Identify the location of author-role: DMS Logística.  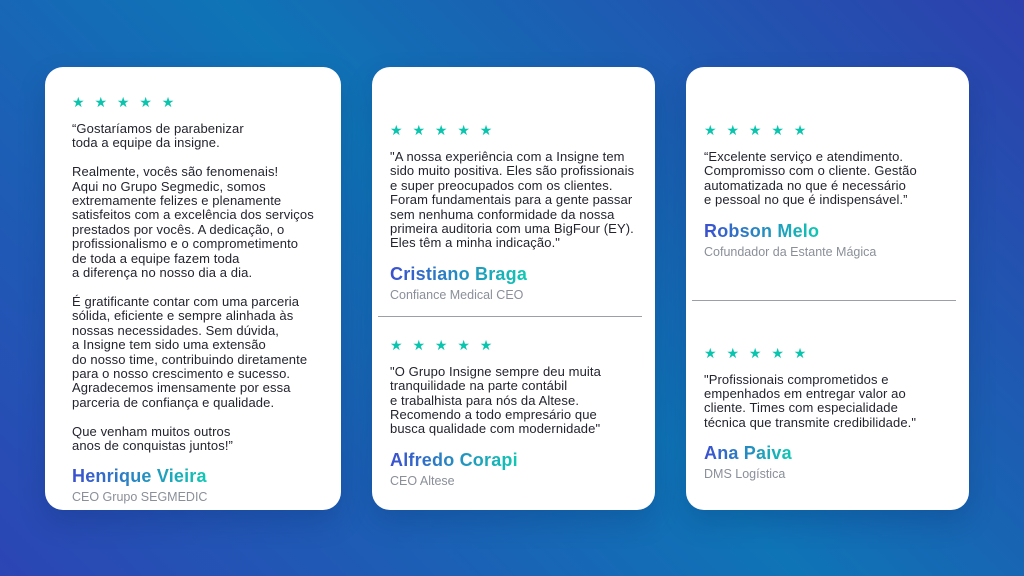
(745, 474).